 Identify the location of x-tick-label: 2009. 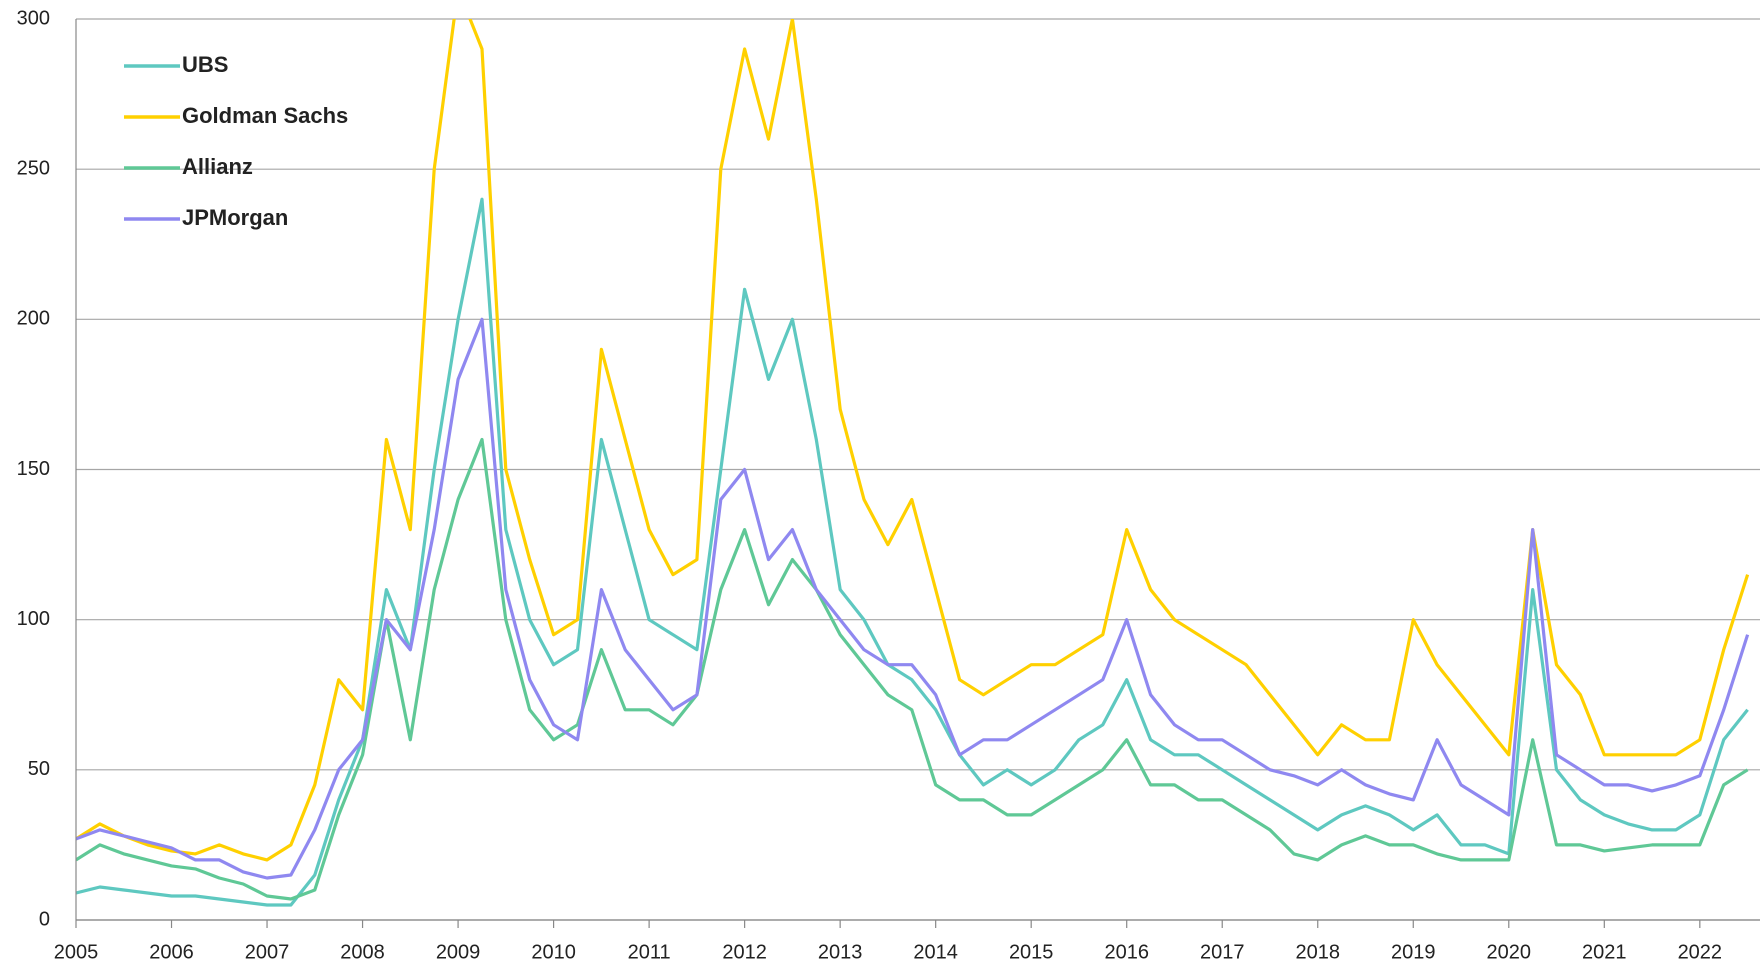
(458, 952).